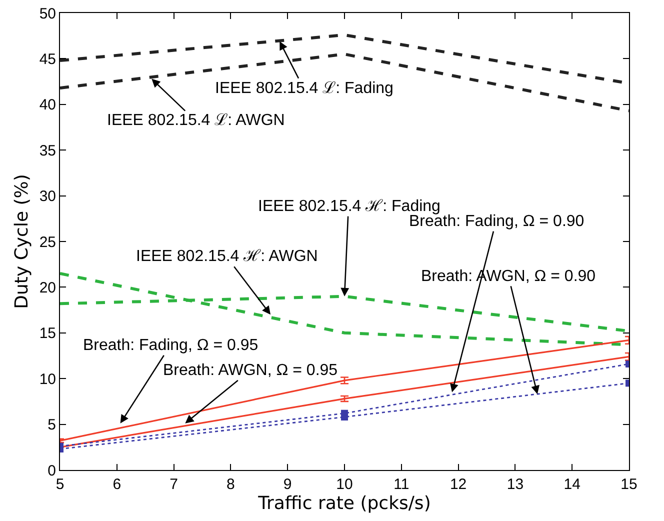 This screenshot has width=664, height=521. I want to click on y-tick-label: 10, so click(47, 379).